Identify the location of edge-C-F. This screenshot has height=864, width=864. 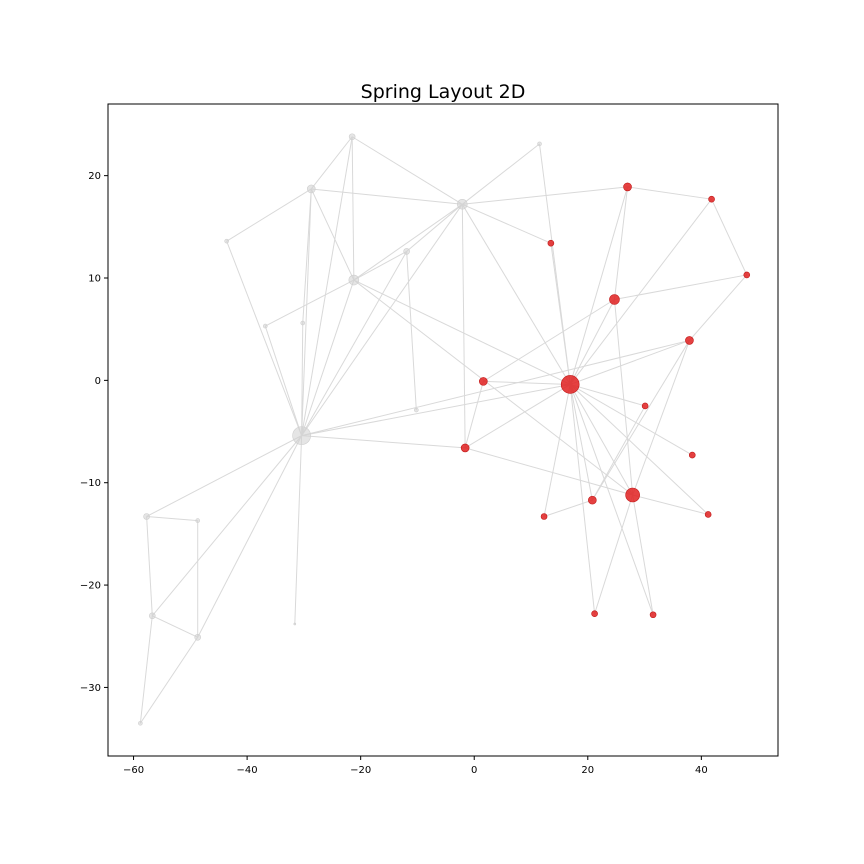
(434, 227).